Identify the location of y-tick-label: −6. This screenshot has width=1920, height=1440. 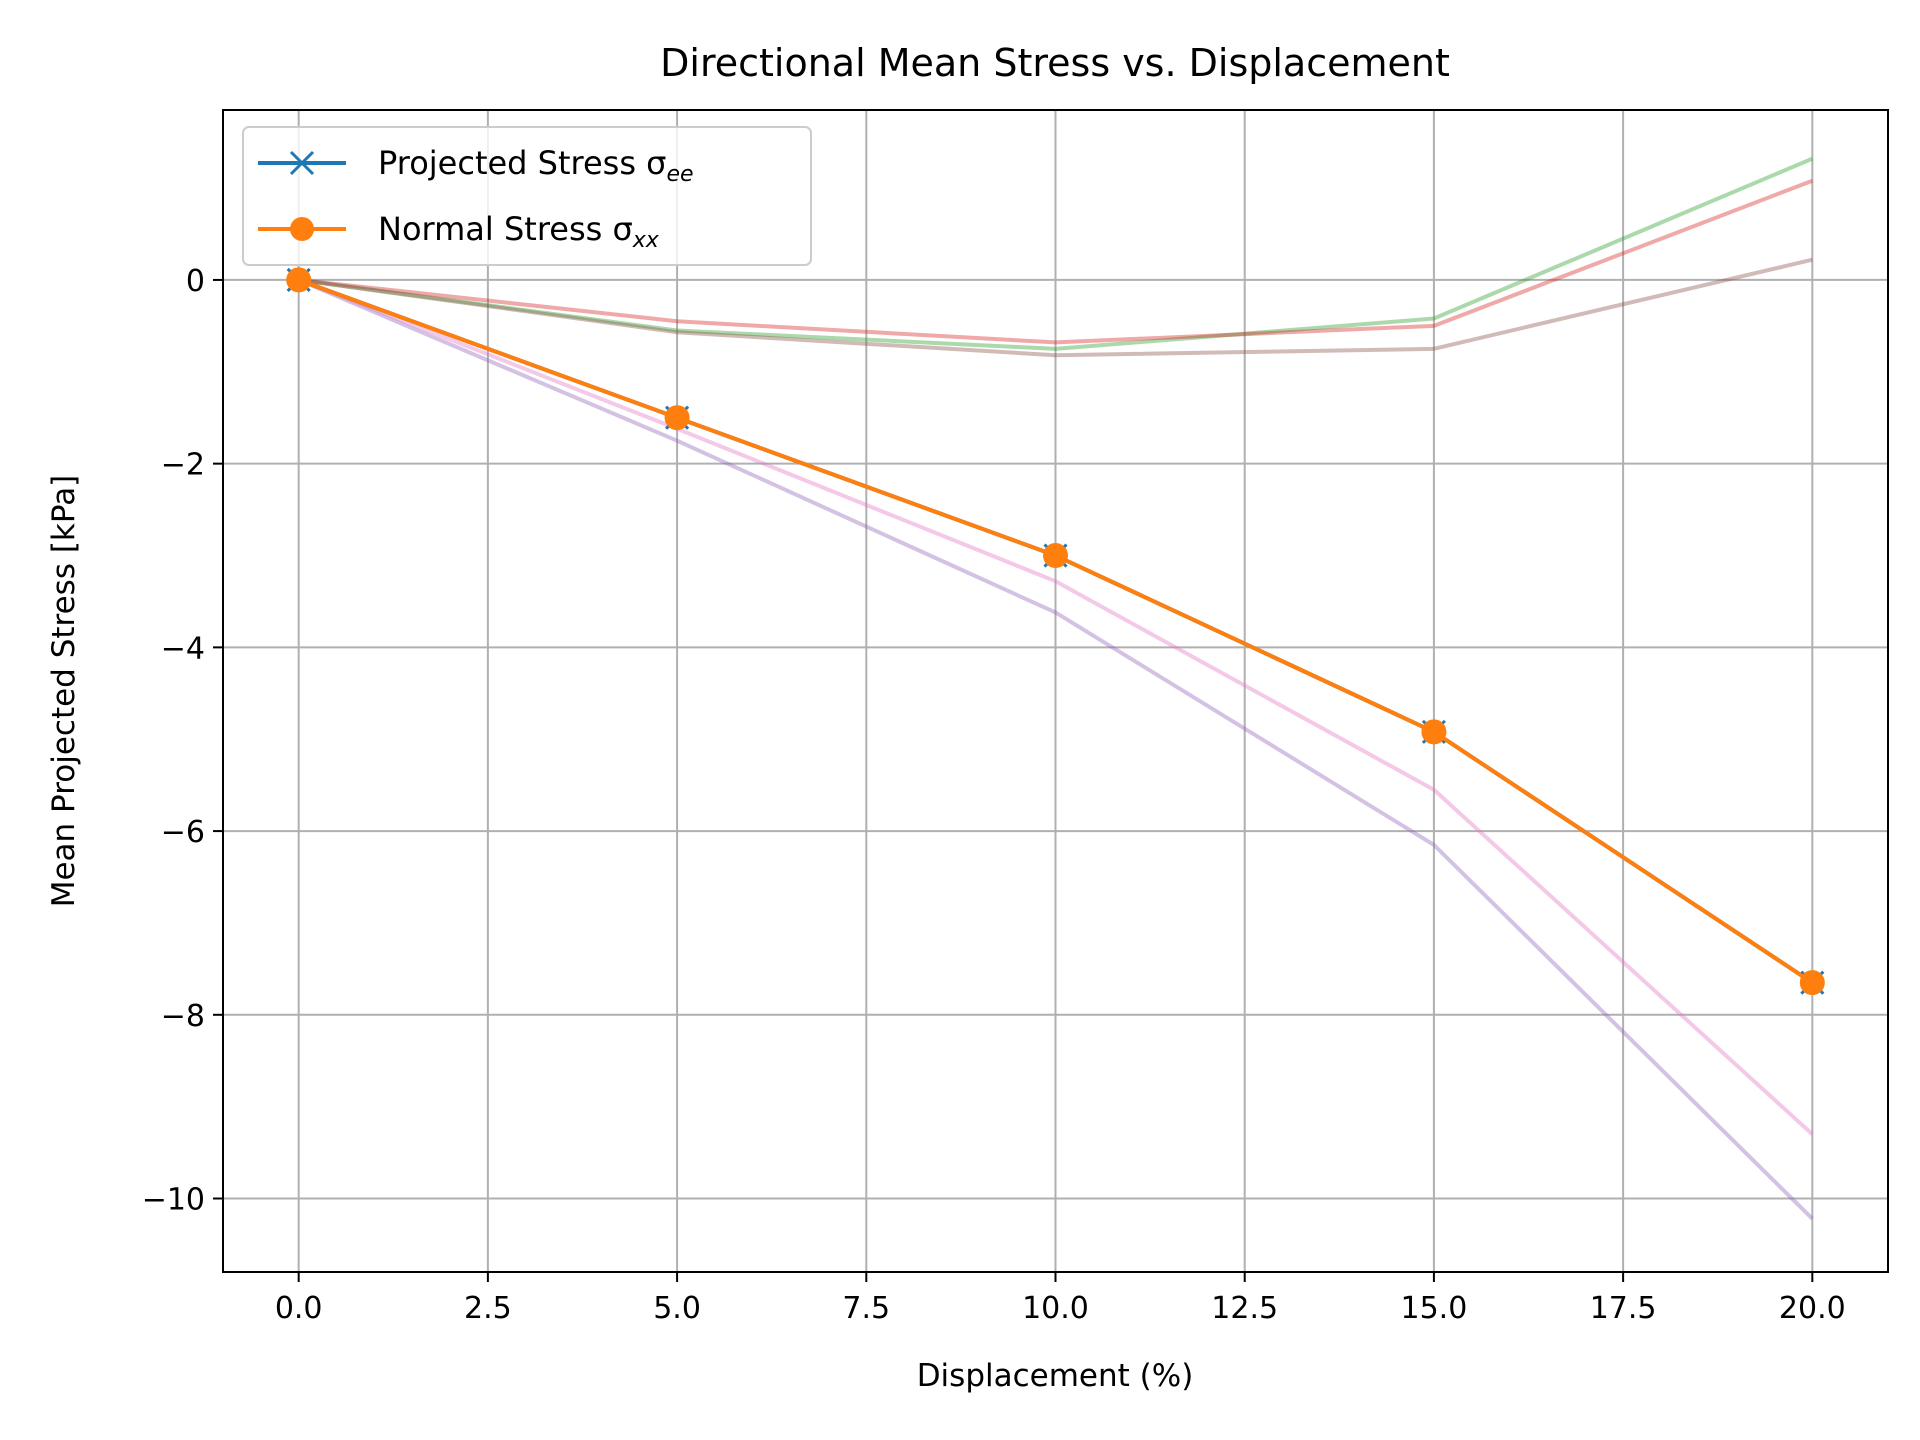
(183, 832).